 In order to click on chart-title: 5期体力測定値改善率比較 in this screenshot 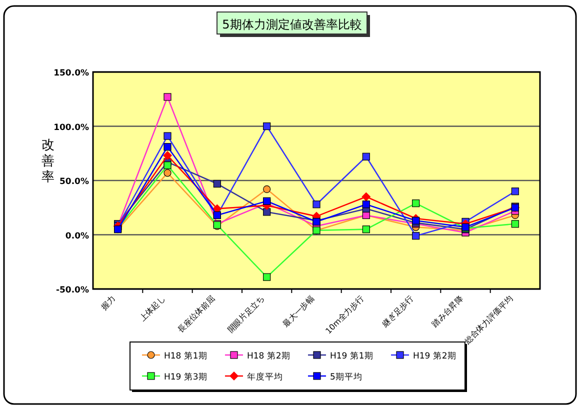, I will do `click(292, 25)`.